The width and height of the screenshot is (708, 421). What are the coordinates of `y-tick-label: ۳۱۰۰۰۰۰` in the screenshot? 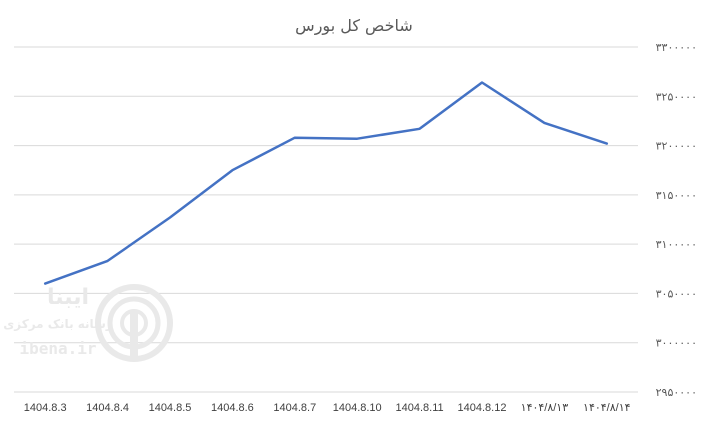 It's located at (676, 244).